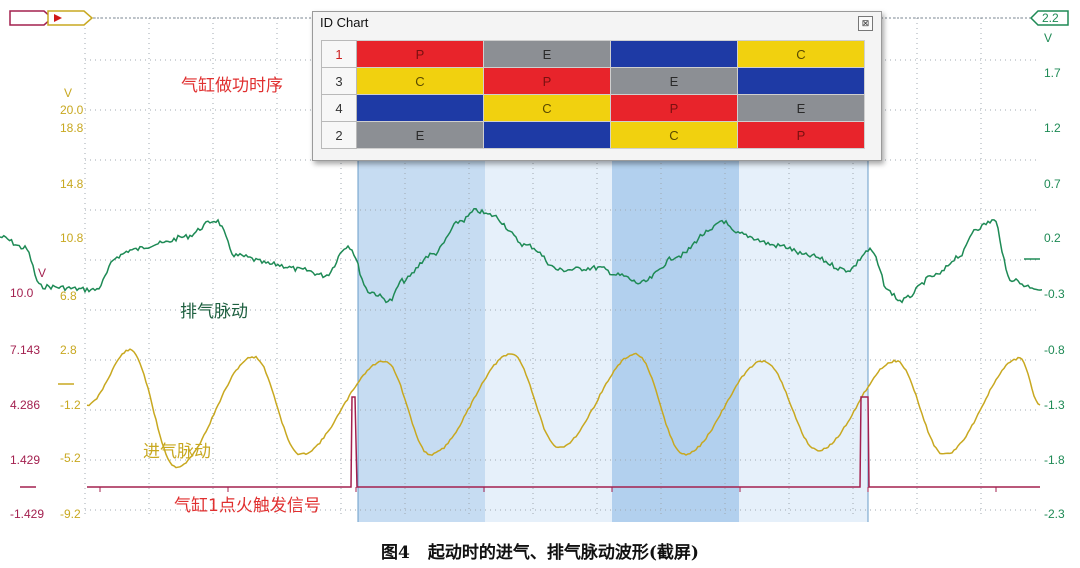 This screenshot has height=568, width=1080. I want to click on axis-tick-left-ignition: 1.429, so click(25, 460).